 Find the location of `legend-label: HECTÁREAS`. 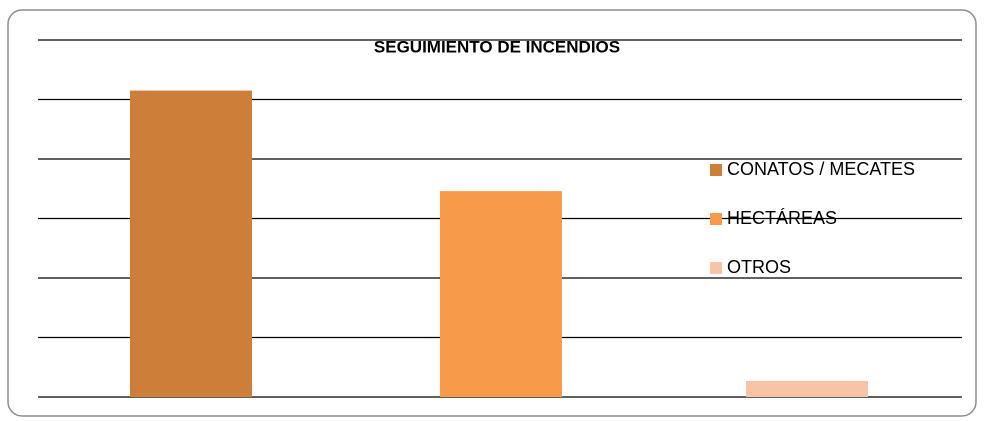

legend-label: HECTÁREAS is located at coordinates (782, 218).